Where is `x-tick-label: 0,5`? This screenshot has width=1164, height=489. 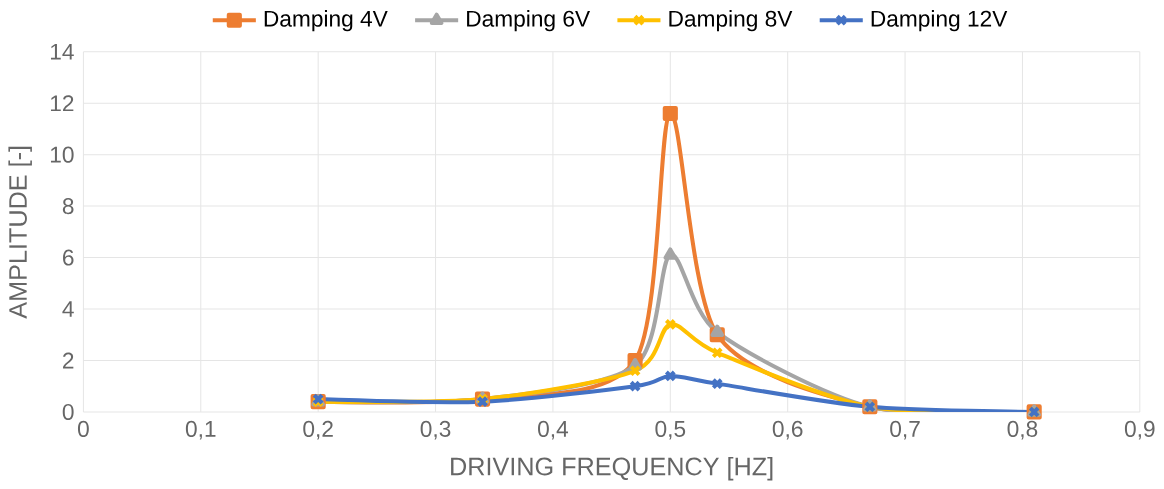 x-tick-label: 0,5 is located at coordinates (670, 430).